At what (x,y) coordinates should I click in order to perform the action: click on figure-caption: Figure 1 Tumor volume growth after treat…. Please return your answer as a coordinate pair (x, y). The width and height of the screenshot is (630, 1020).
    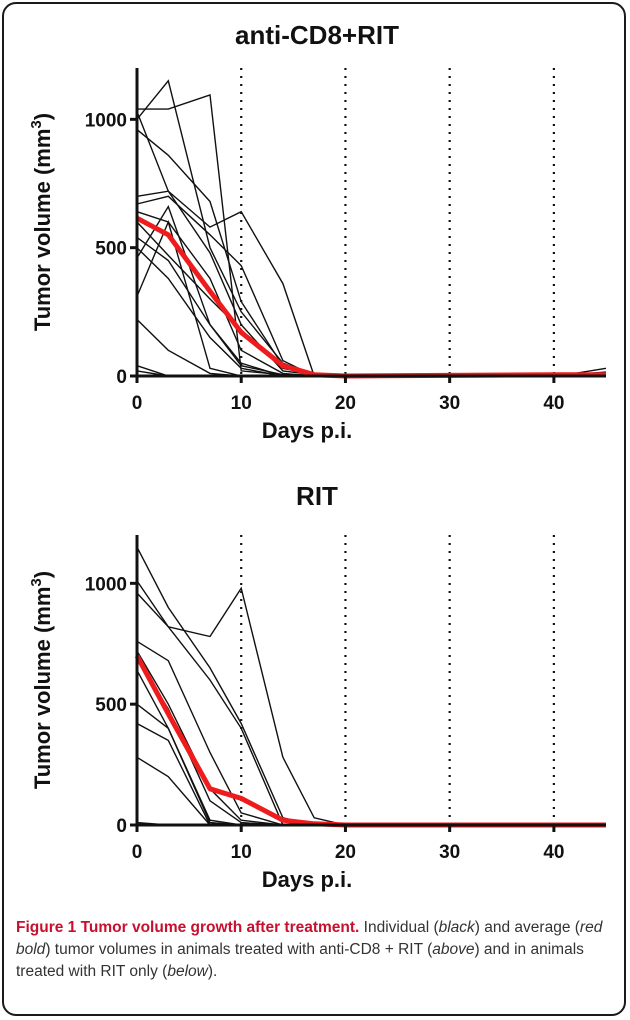
    Looking at the image, I should click on (316, 950).